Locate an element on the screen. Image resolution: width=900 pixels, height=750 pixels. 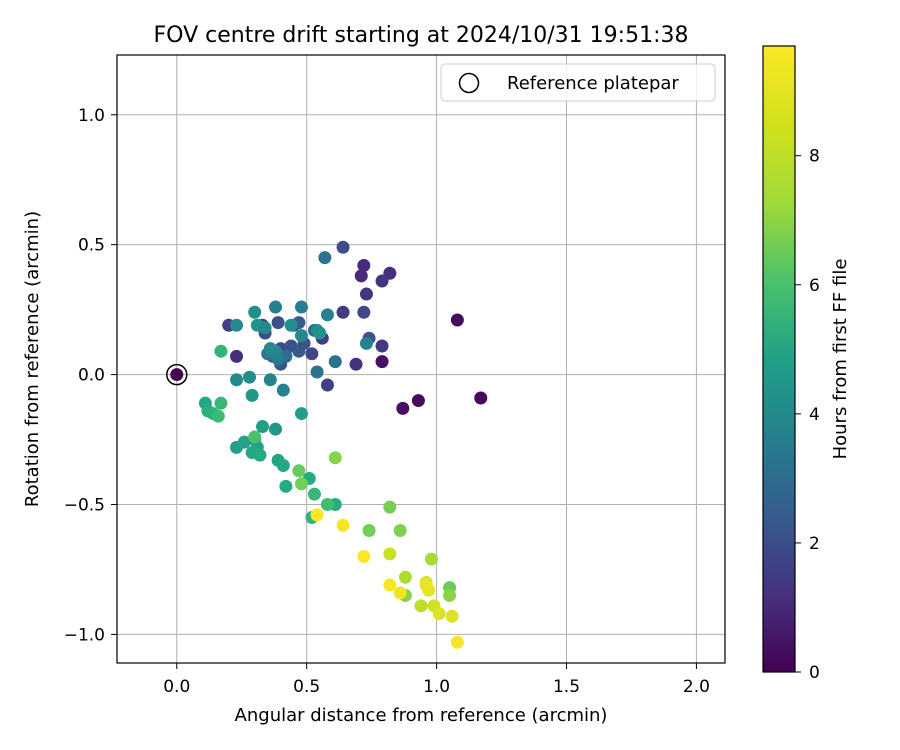
colorbar-ticks: 0 2 4 6 8 is located at coordinates (807, 415).